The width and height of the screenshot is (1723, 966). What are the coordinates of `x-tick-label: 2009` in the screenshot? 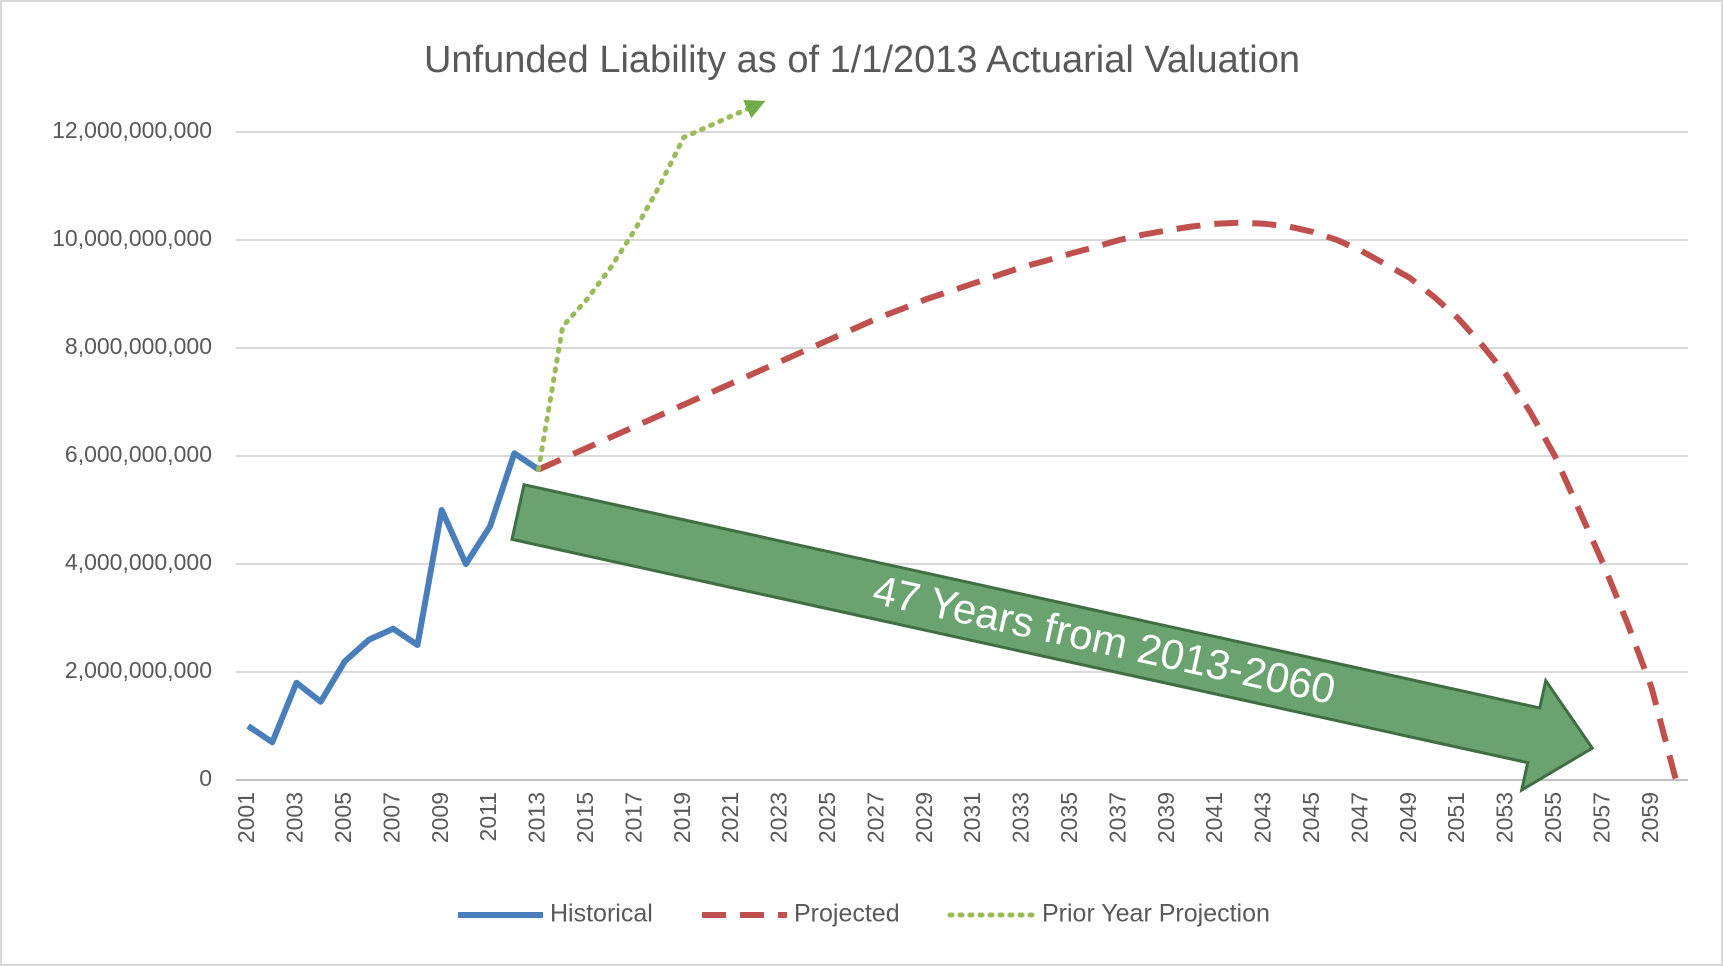 It's located at (440, 817).